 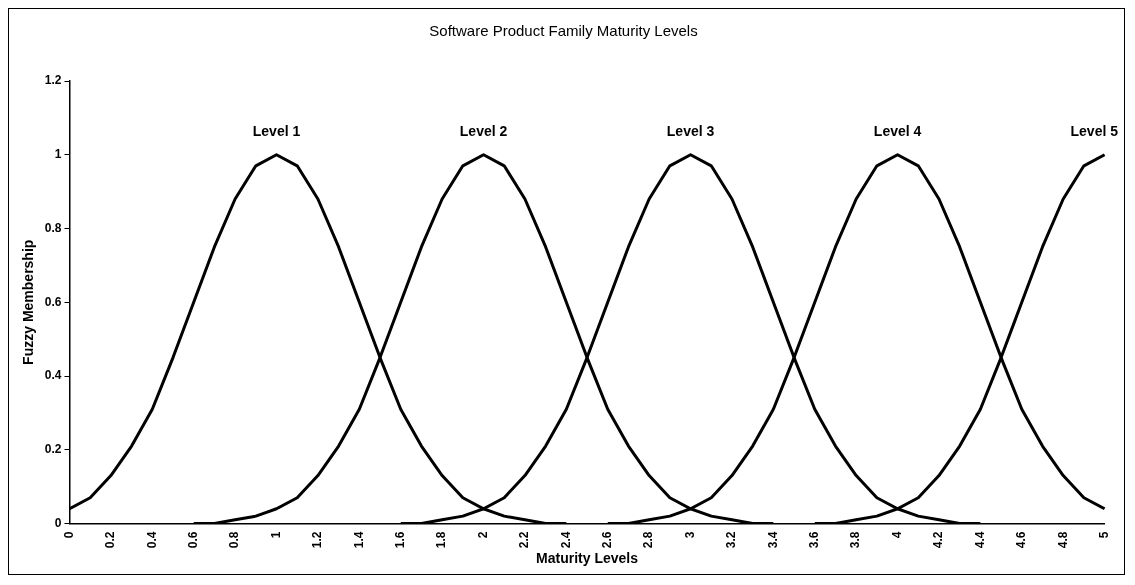 What do you see at coordinates (979, 540) in the screenshot?
I see `x-tick-label: 4.4` at bounding box center [979, 540].